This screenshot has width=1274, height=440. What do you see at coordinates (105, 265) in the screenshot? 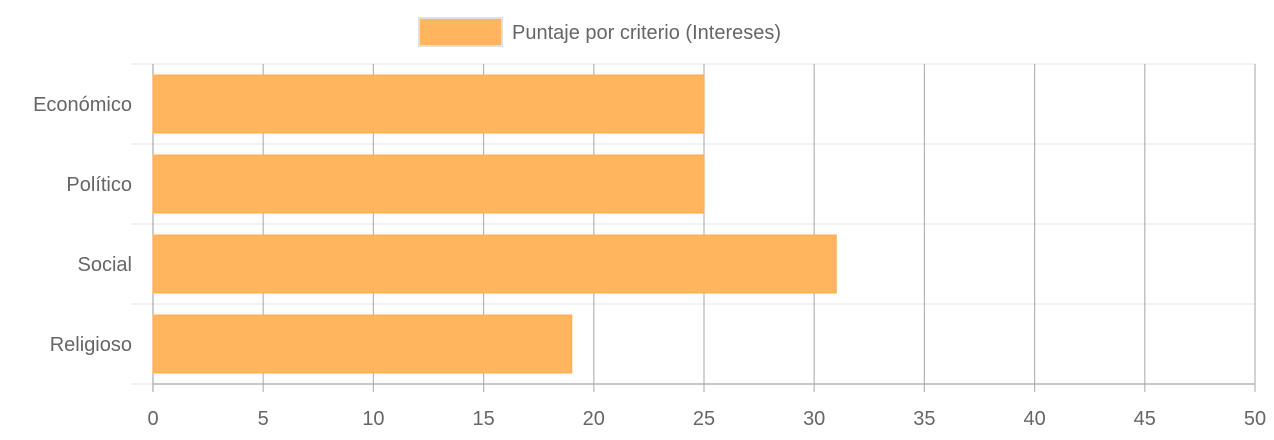
I see `y-category-label: Social` at bounding box center [105, 265].